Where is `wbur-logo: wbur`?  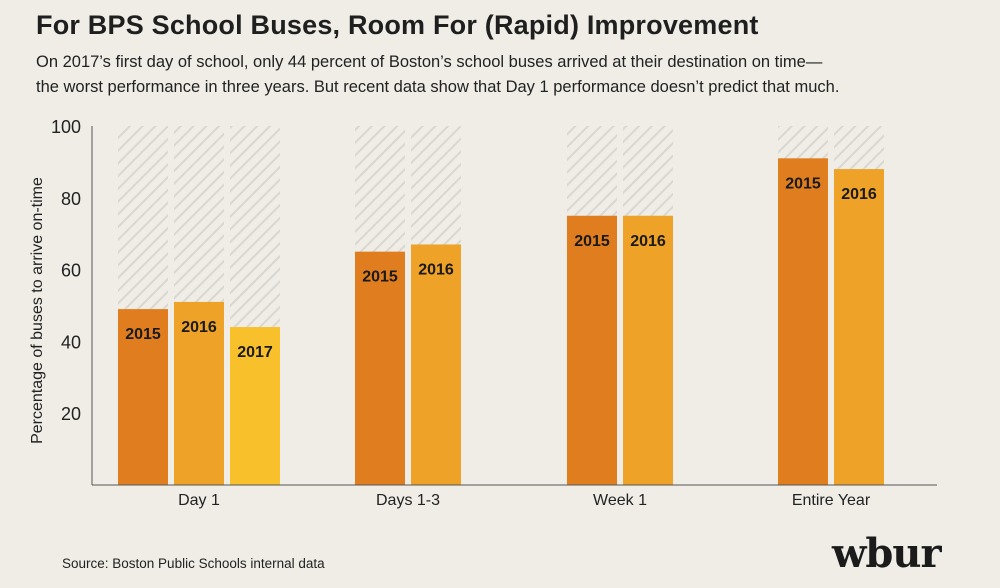 wbur-logo: wbur is located at coordinates (887, 553).